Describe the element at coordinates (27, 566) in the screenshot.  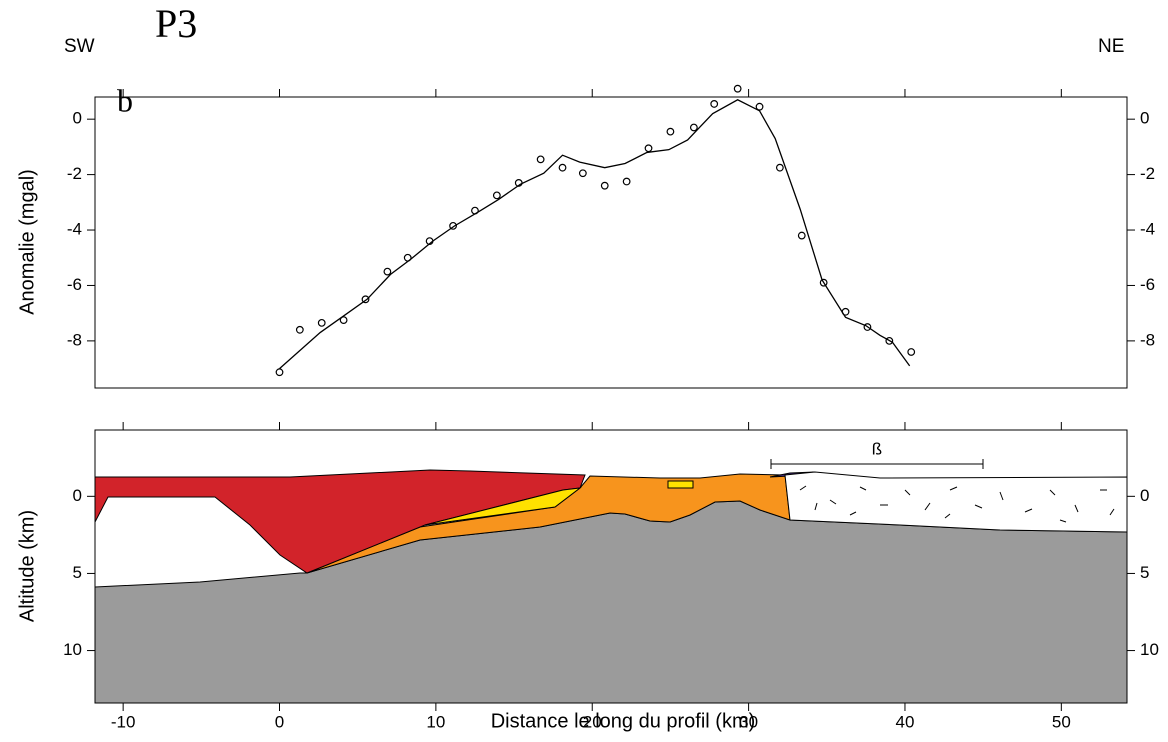
I see `y-axis-label: Altitude (km)` at that location.